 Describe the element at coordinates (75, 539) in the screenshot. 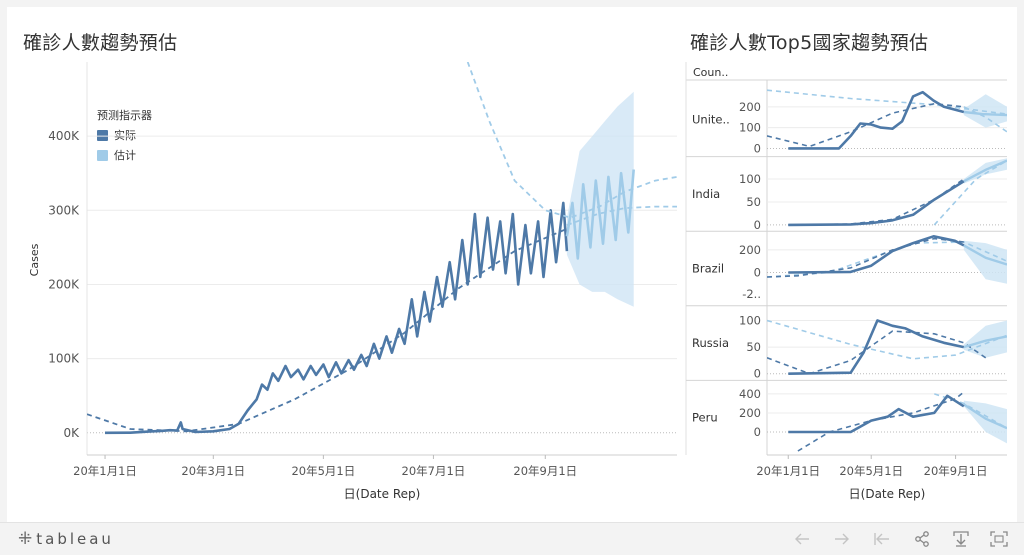

I see `tableau-logo-text: tableau` at that location.